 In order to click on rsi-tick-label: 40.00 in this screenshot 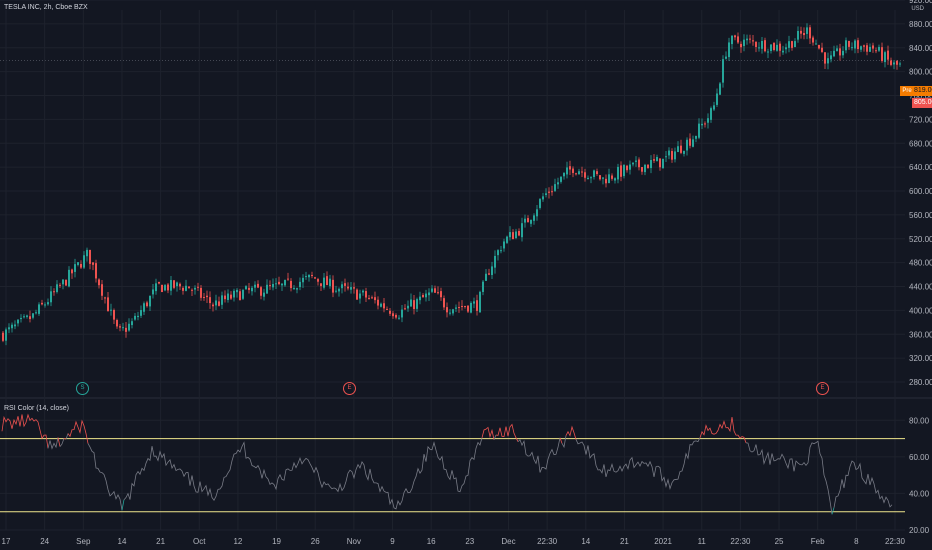, I will do `click(919, 493)`.